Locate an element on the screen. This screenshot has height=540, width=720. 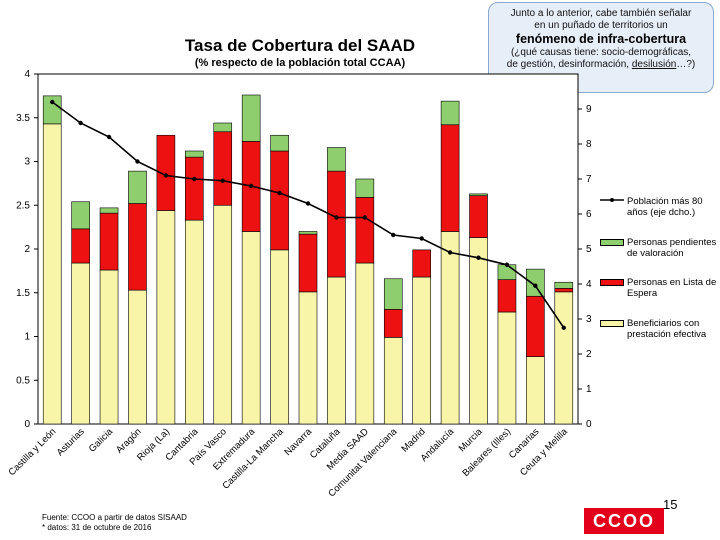
y-tick-label: 2.5 is located at coordinates (23, 205).